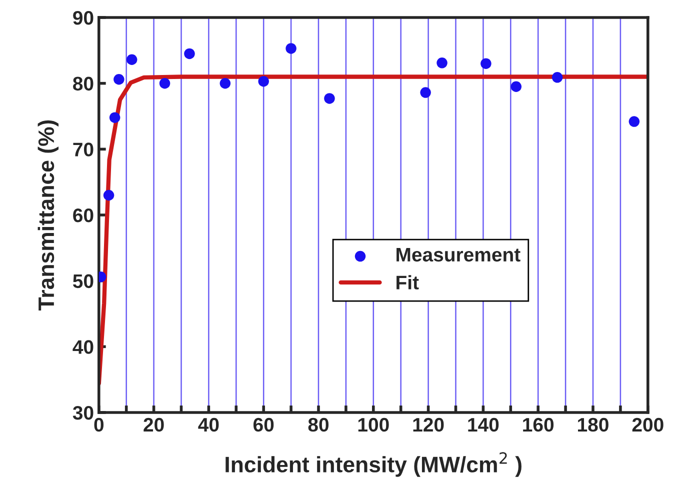 This screenshot has height=500, width=682. I want to click on y-tick-label: 70, so click(83, 149).